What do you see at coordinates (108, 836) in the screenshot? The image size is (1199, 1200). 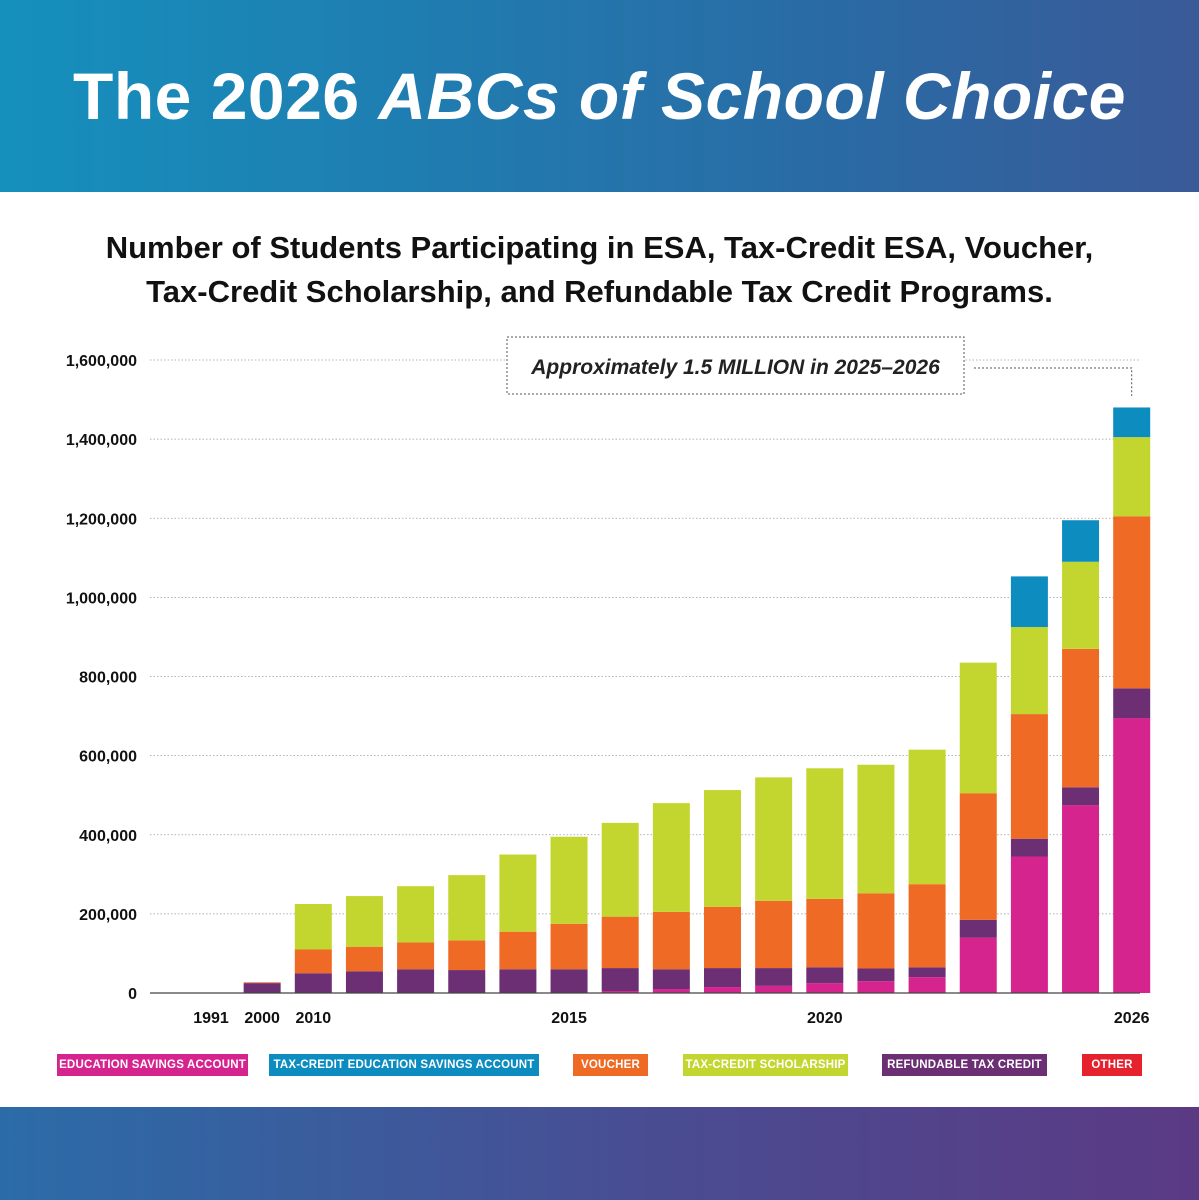 I see `y-tick-label: 400,000` at bounding box center [108, 836].